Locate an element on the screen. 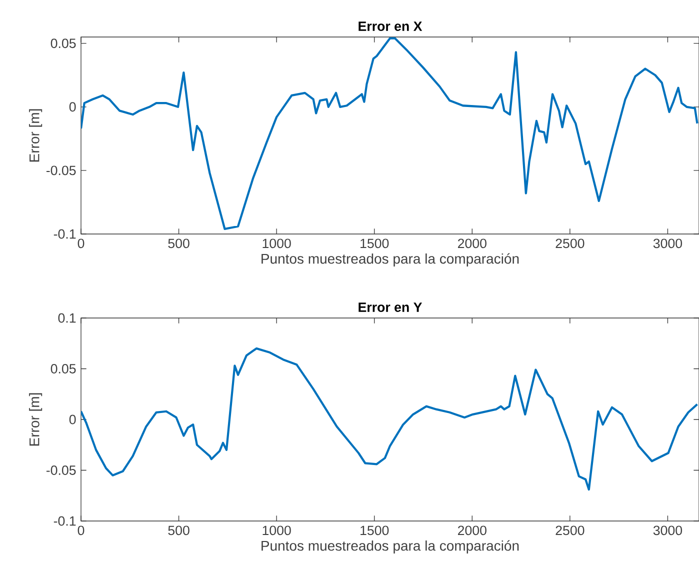 This screenshot has width=699, height=578. y-tick-label: 0.1 is located at coordinates (67, 318).